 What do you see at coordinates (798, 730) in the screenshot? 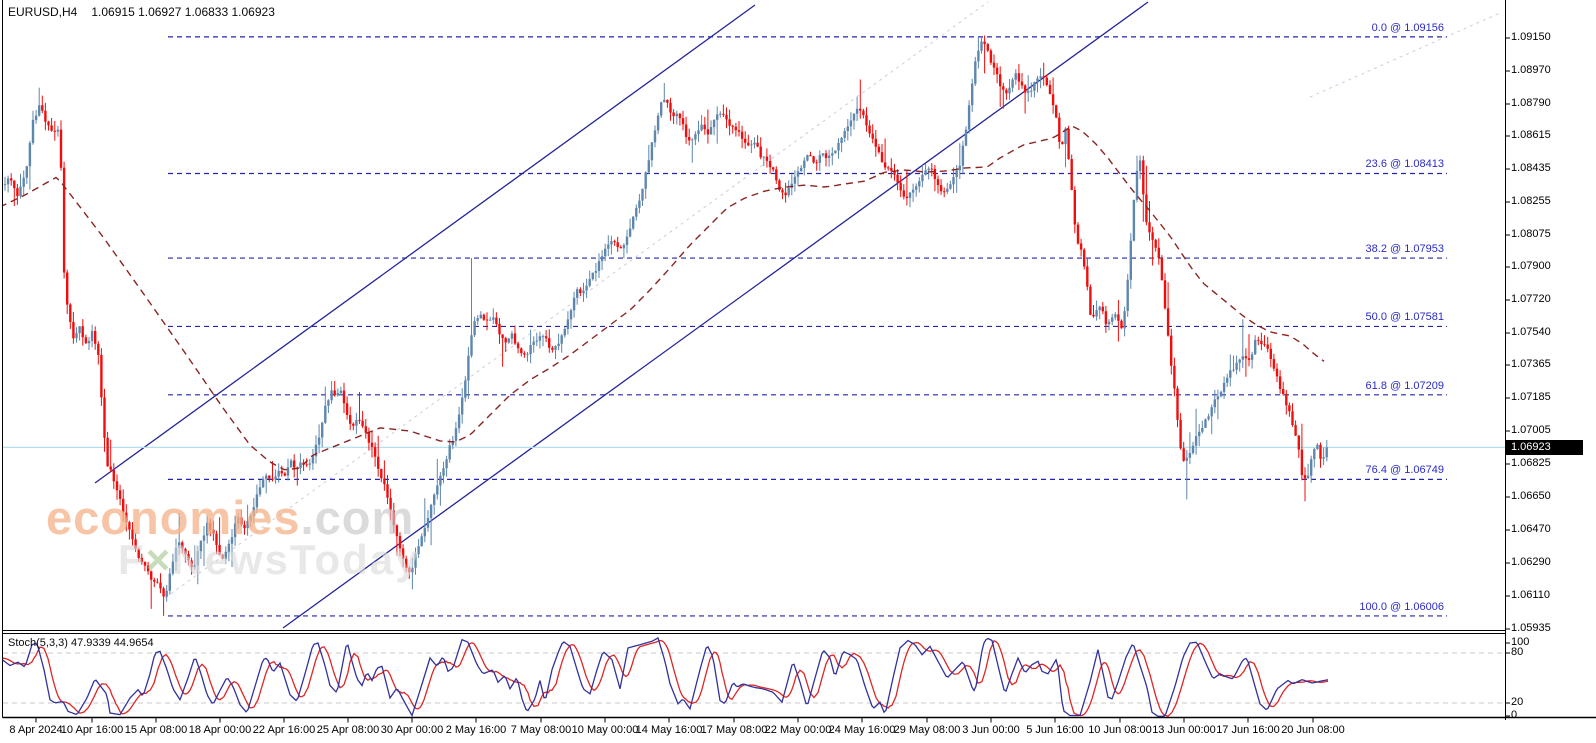
I see `x-axis-label: 22 May 00:00` at bounding box center [798, 730].